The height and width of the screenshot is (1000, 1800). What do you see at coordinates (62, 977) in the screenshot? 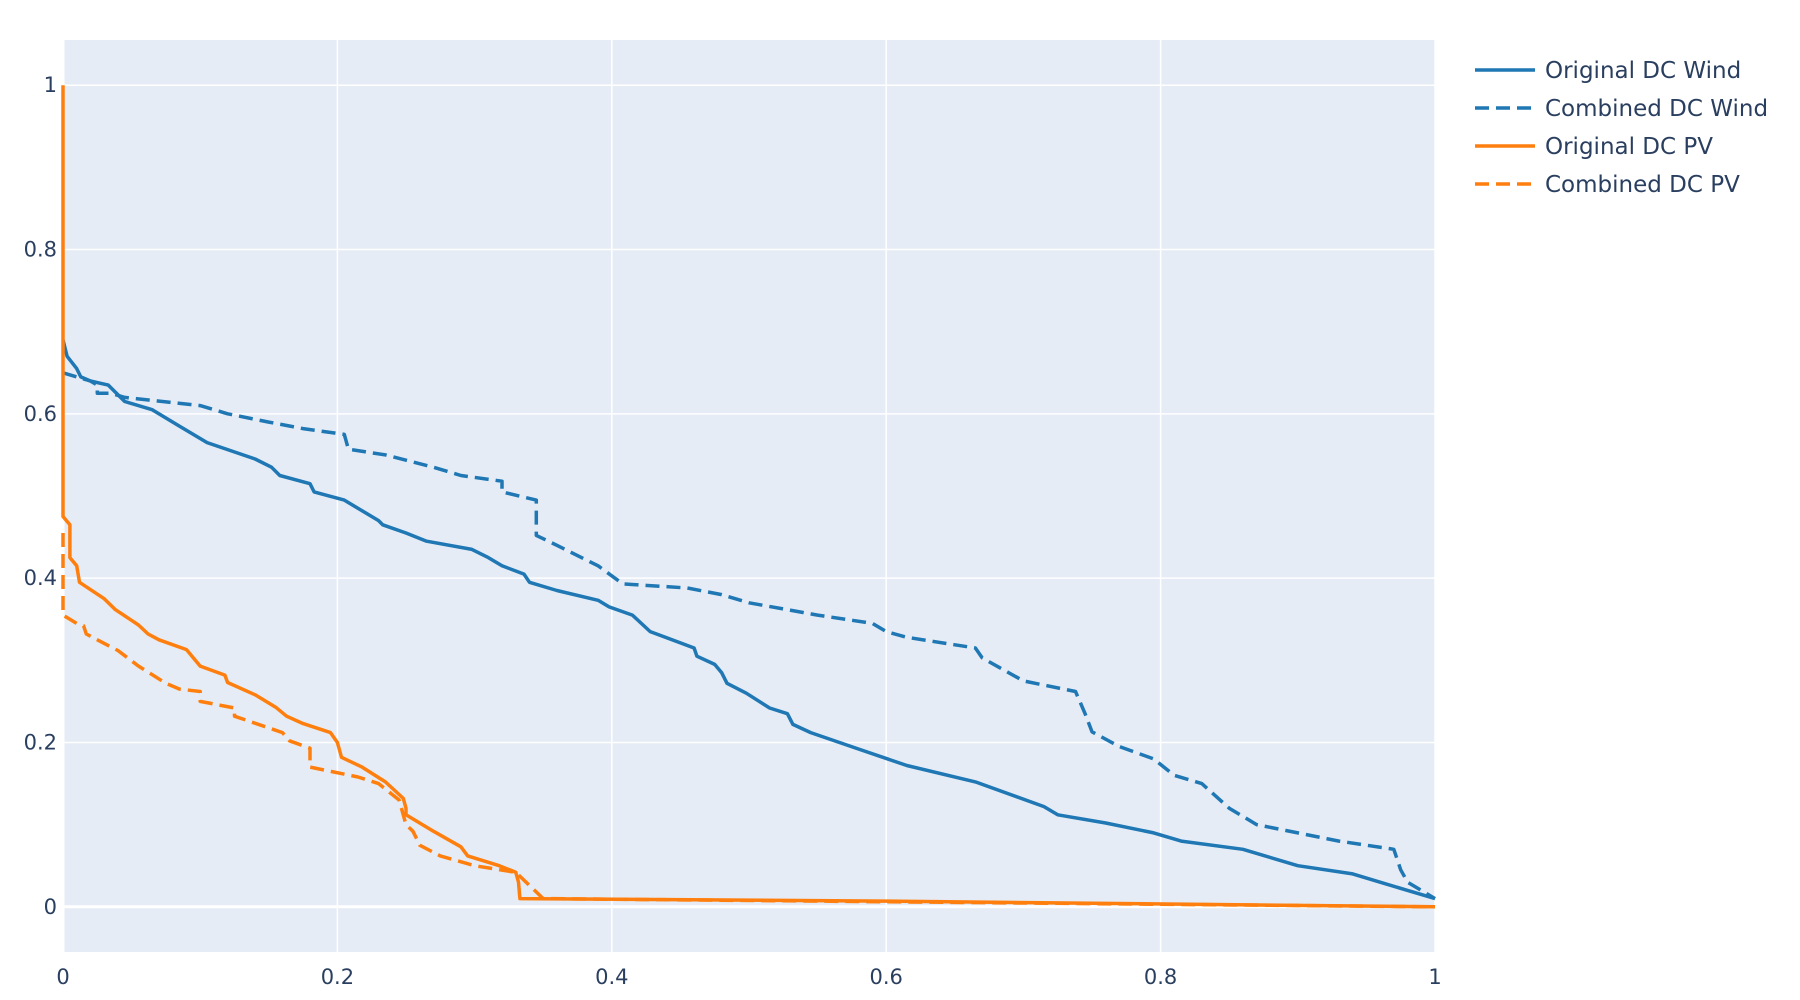
I see `x-tick-label: 0` at bounding box center [62, 977].